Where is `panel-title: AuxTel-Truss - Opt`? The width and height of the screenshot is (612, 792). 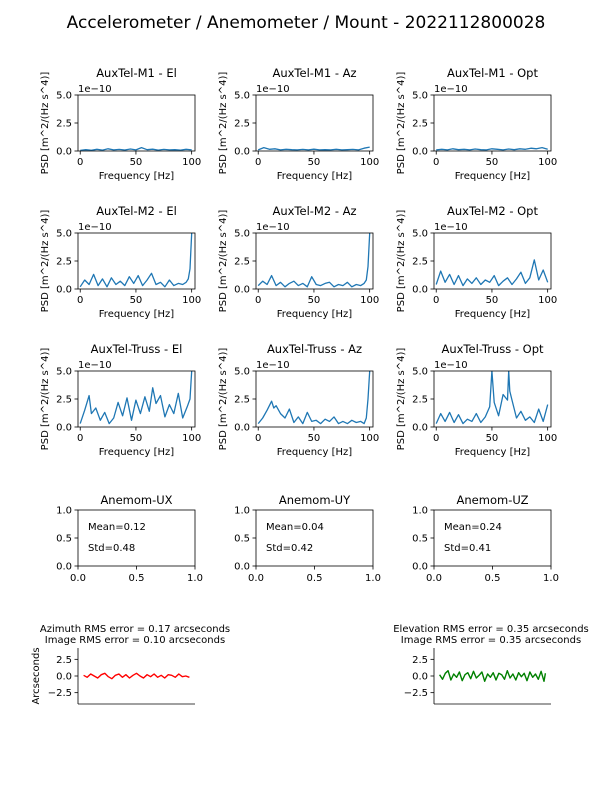
panel-title: AuxTel-Truss - Opt is located at coordinates (492, 349).